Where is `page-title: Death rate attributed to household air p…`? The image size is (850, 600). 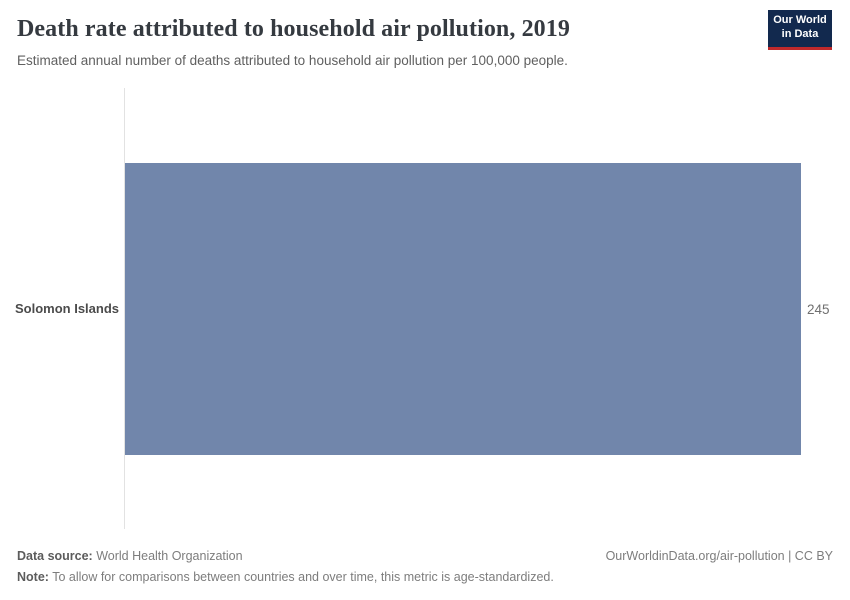 page-title: Death rate attributed to household air p… is located at coordinates (293, 29).